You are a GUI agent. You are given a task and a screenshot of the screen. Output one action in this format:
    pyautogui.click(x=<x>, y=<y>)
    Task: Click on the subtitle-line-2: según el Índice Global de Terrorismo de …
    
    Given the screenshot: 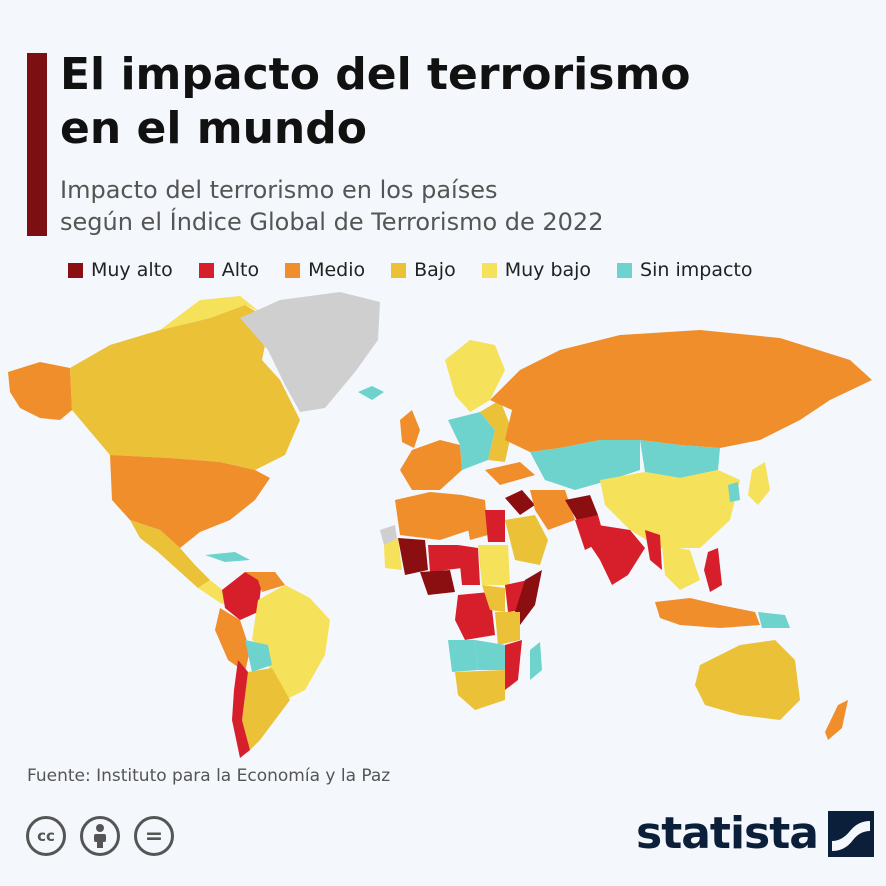 What is the action you would take?
    pyautogui.click(x=332, y=222)
    